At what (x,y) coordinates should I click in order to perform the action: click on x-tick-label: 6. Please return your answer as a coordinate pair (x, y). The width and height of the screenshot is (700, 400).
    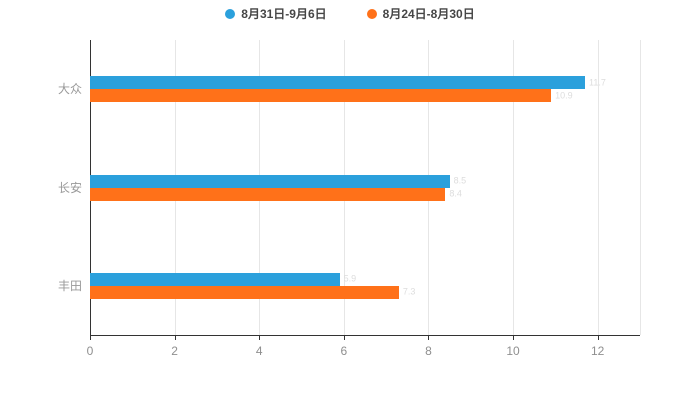
    Looking at the image, I should click on (344, 351).